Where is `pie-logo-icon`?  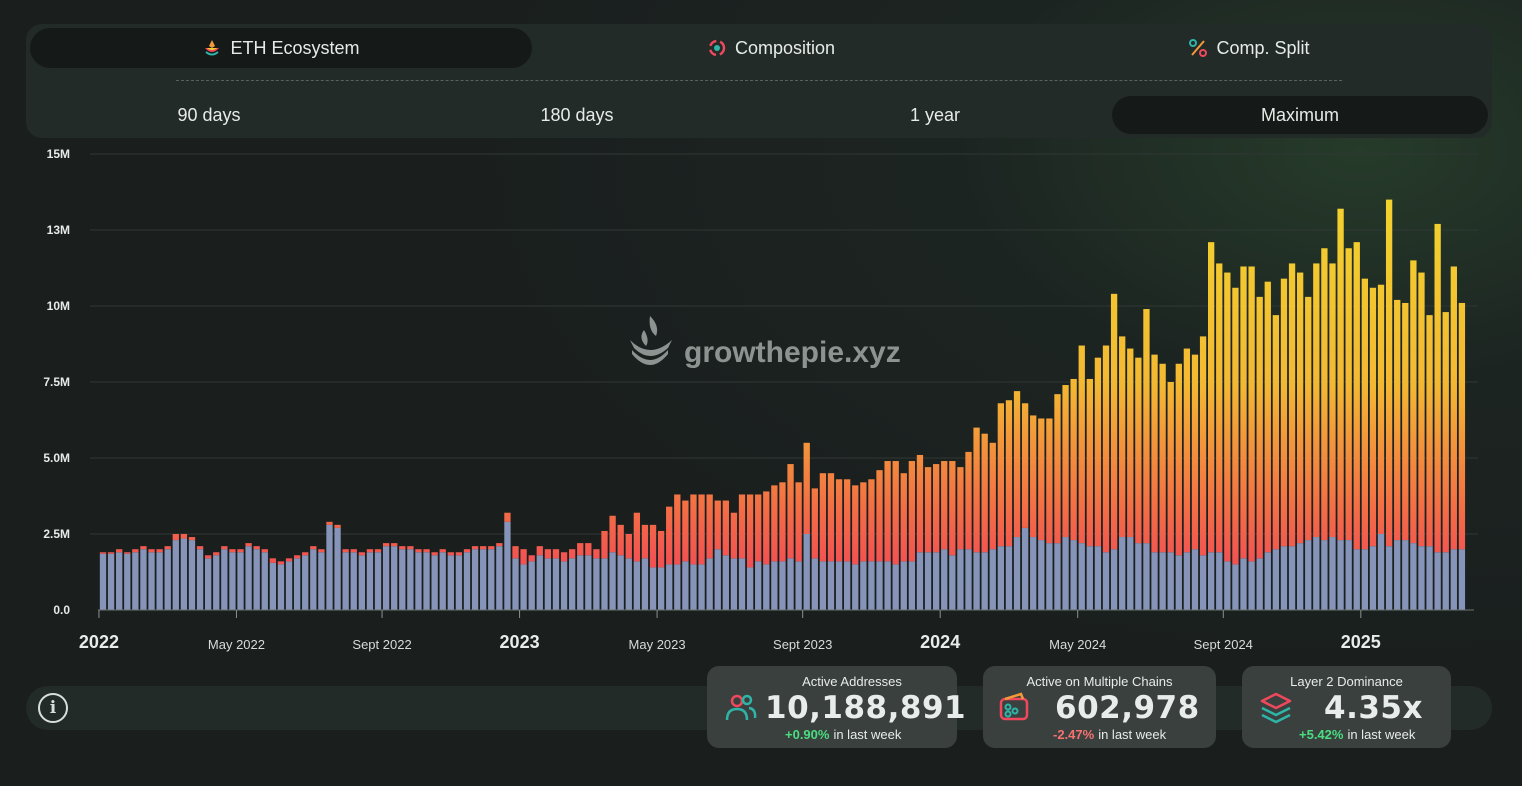
pie-logo-icon is located at coordinates (651, 340).